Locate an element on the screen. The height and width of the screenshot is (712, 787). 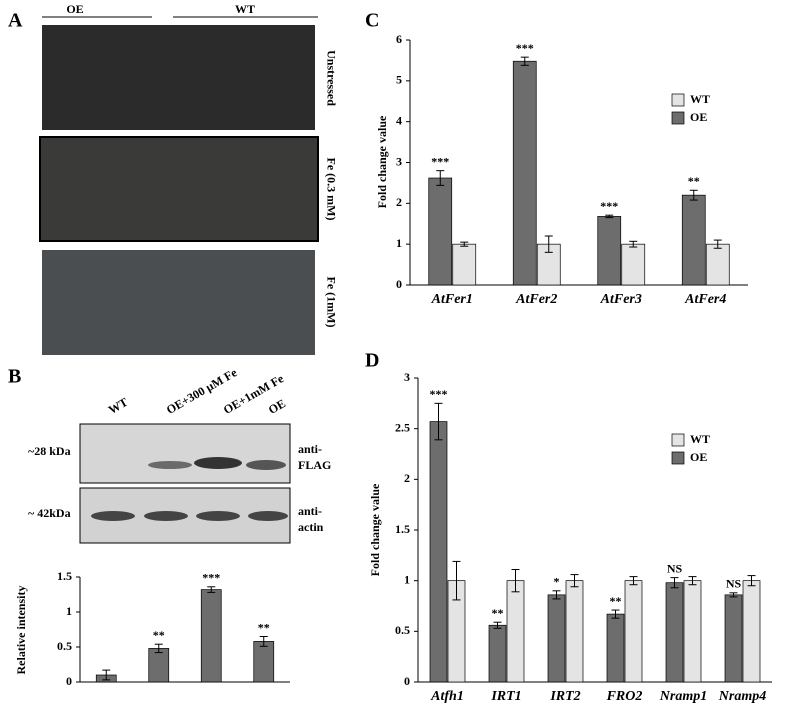
lane-label: WT is located at coordinates (118, 406).